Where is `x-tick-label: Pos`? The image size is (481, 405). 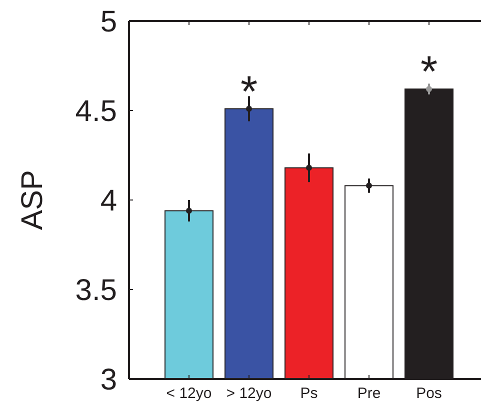
x-tick-label: Pos is located at coordinates (429, 393).